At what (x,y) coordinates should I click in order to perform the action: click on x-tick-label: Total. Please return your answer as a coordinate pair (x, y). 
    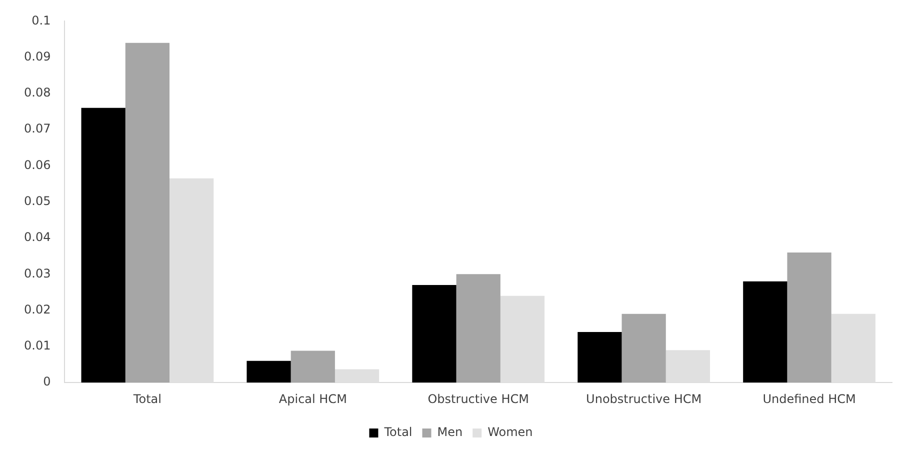
    Looking at the image, I should click on (147, 399).